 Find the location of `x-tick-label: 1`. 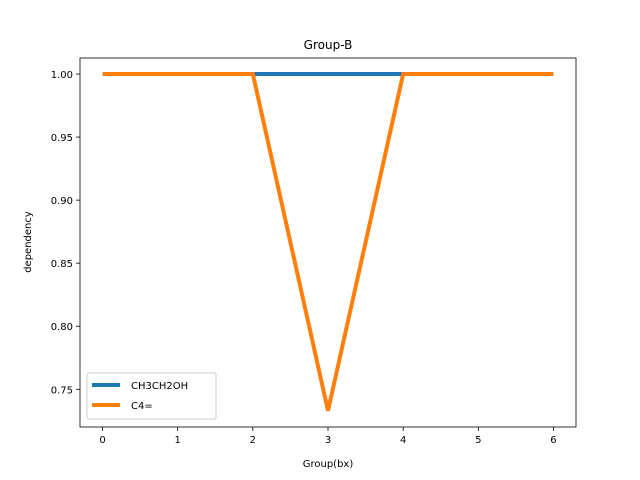

x-tick-label: 1 is located at coordinates (178, 440).